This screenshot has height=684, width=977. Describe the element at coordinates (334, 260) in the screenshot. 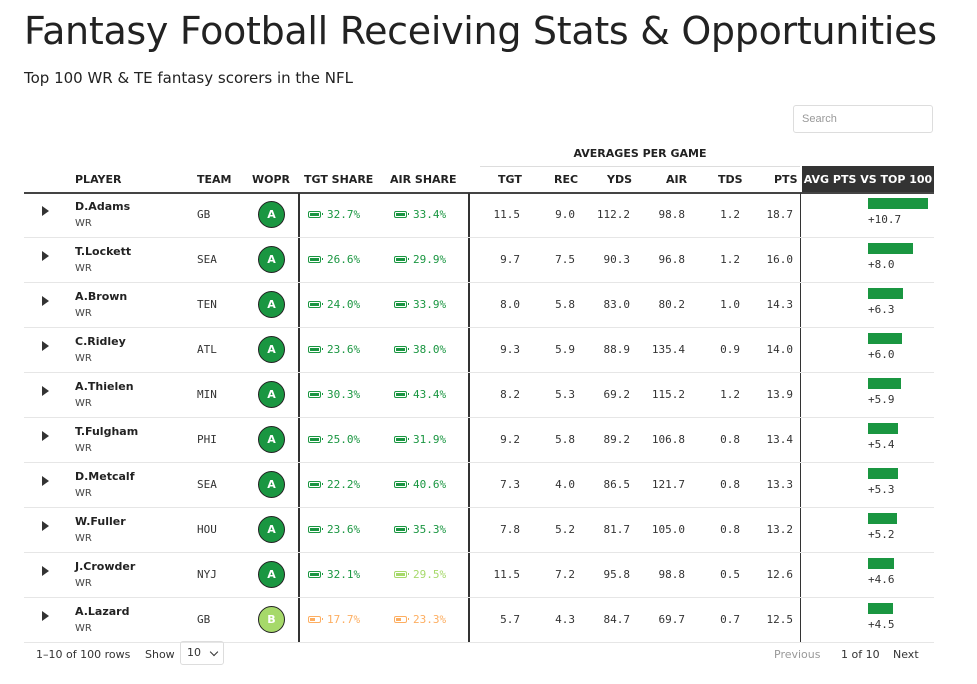

I see `tgt-share: 26.6%` at that location.